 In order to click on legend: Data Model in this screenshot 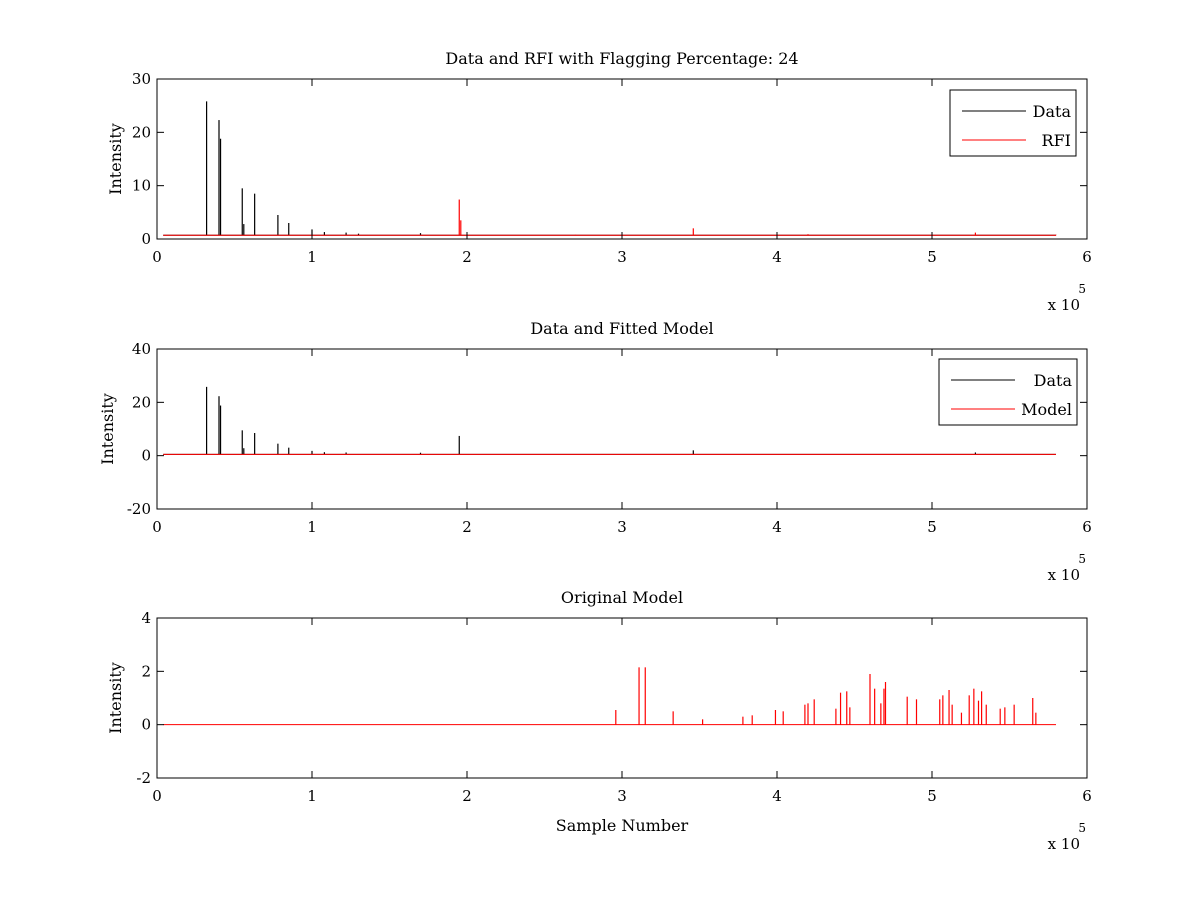, I will do `click(1008, 392)`.